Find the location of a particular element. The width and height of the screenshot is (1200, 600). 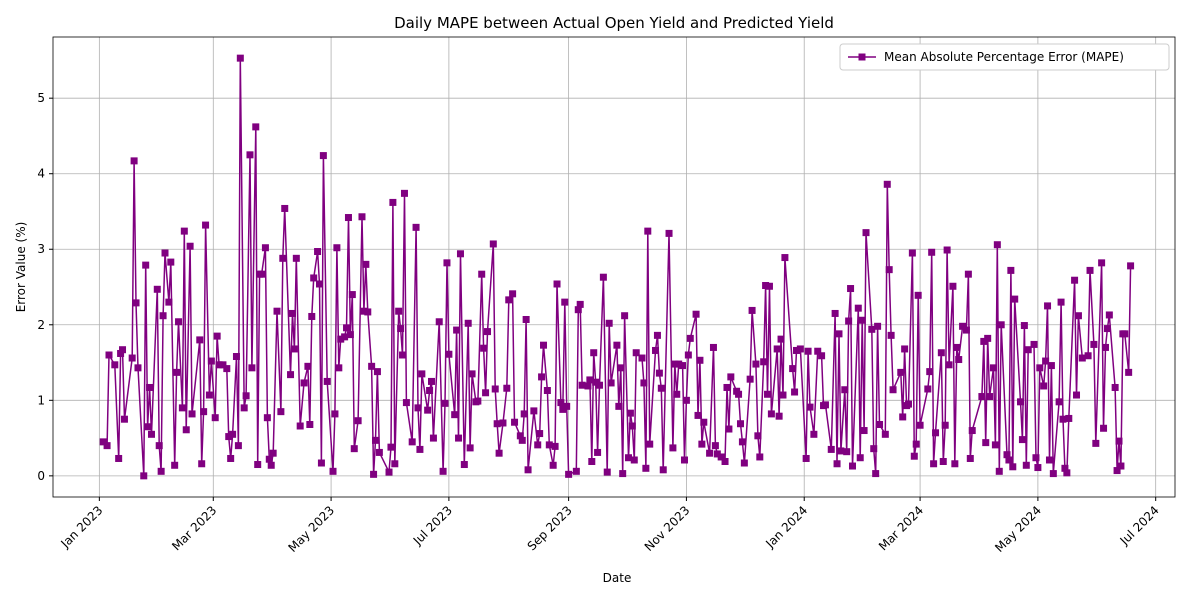

x-axis-label: Date is located at coordinates (617, 578).